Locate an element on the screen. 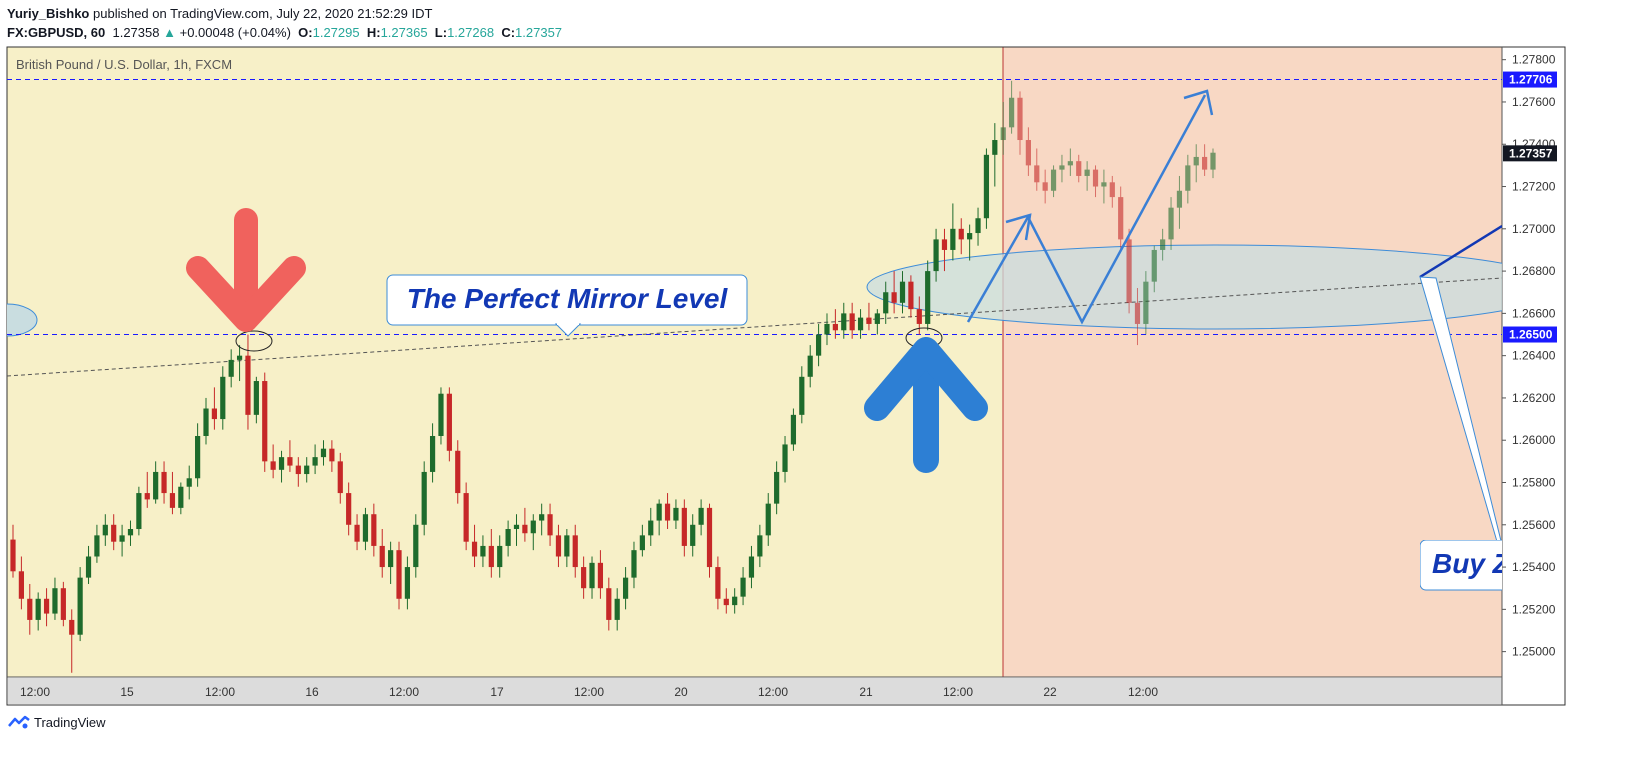  left-zone-ellipse is located at coordinates (19, 320).